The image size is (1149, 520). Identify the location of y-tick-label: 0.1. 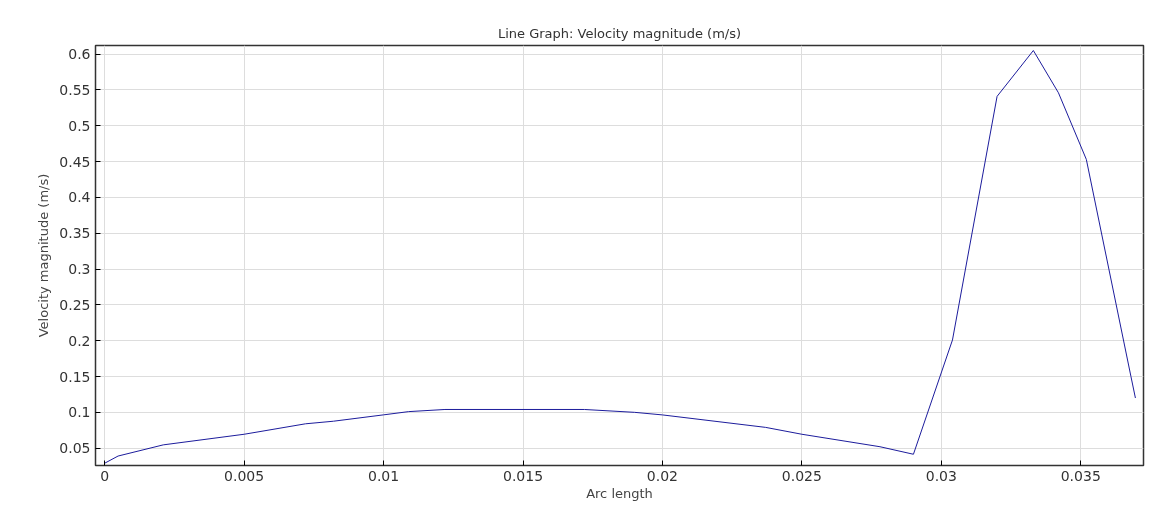
(79, 412).